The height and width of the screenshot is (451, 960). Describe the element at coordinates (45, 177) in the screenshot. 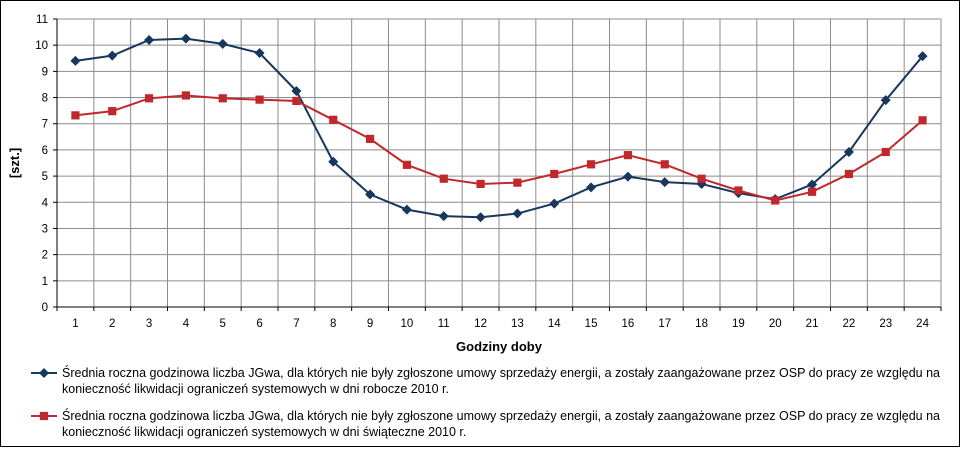

I see `y-tick-label-5: 5` at that location.